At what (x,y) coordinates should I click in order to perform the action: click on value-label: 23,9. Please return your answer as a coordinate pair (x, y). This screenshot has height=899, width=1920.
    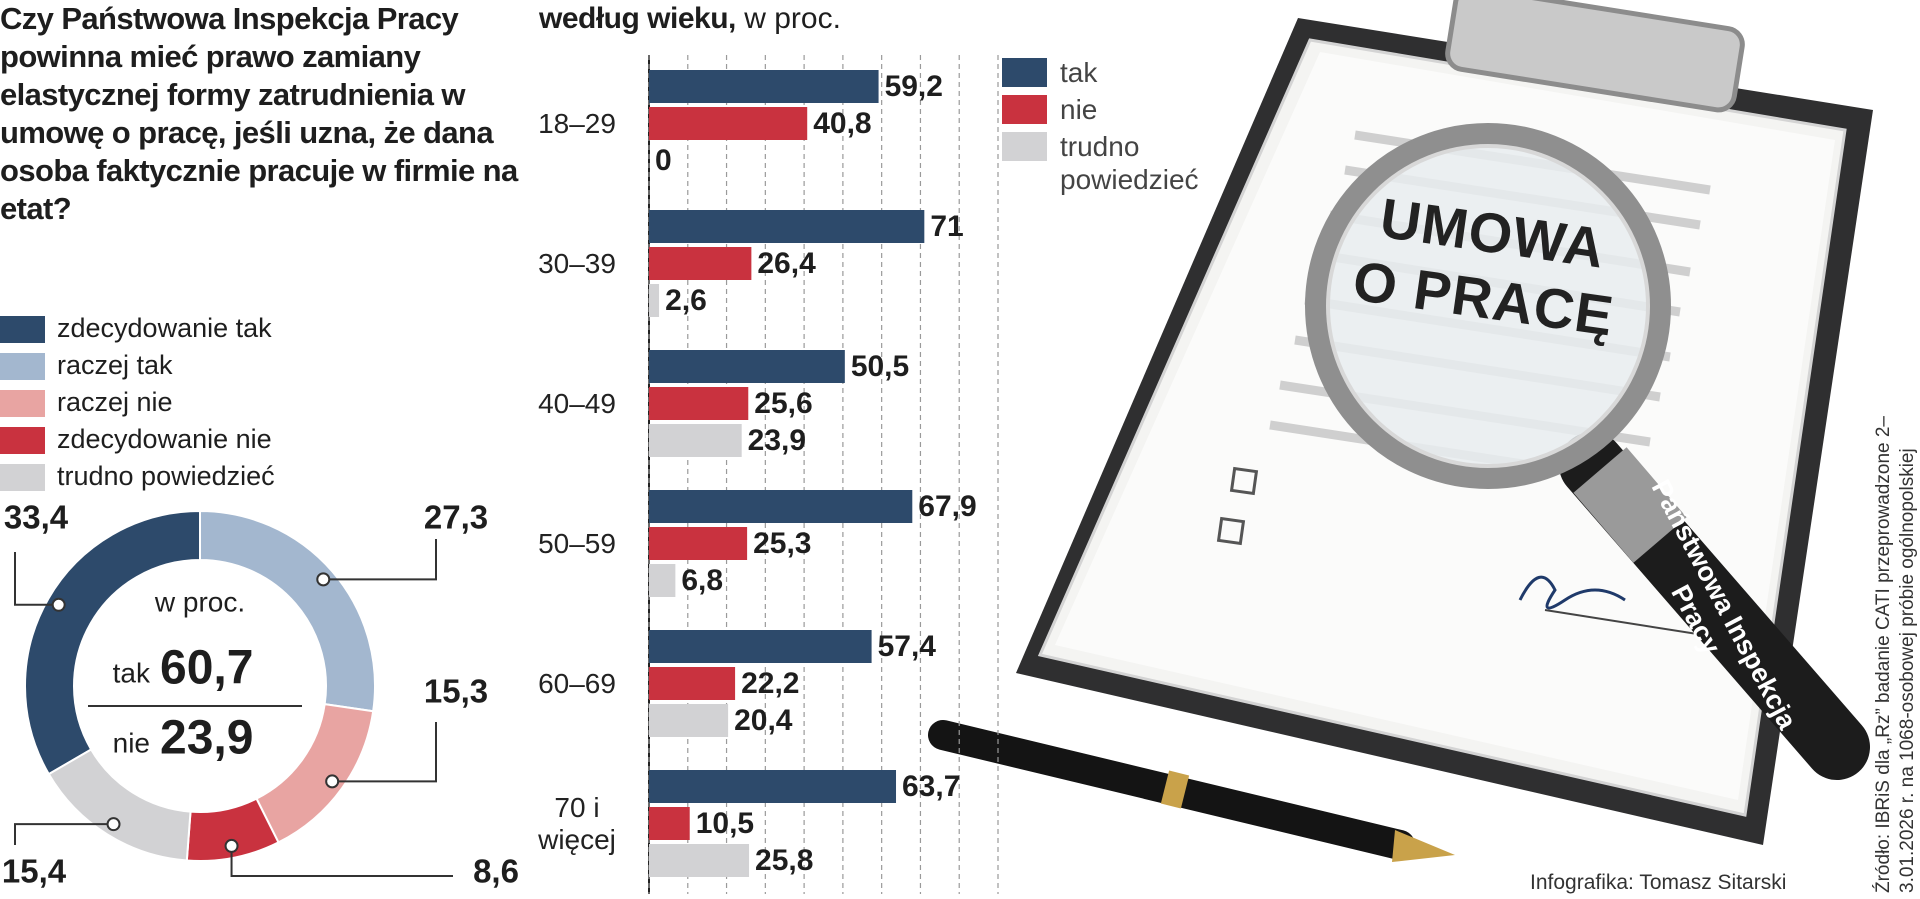
    Looking at the image, I should click on (777, 440).